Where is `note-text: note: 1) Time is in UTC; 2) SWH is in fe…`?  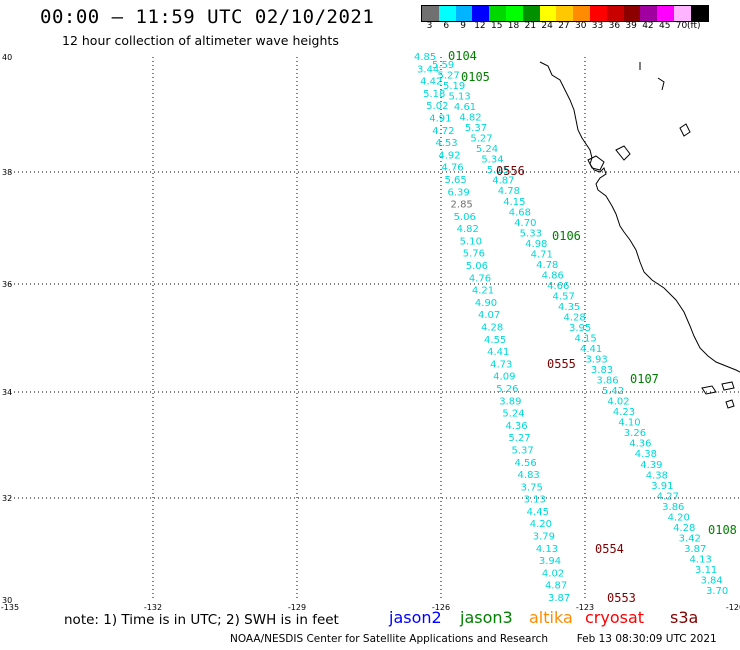 note-text: note: 1) Time is in UTC; 2) SWH is in fe… is located at coordinates (201, 620).